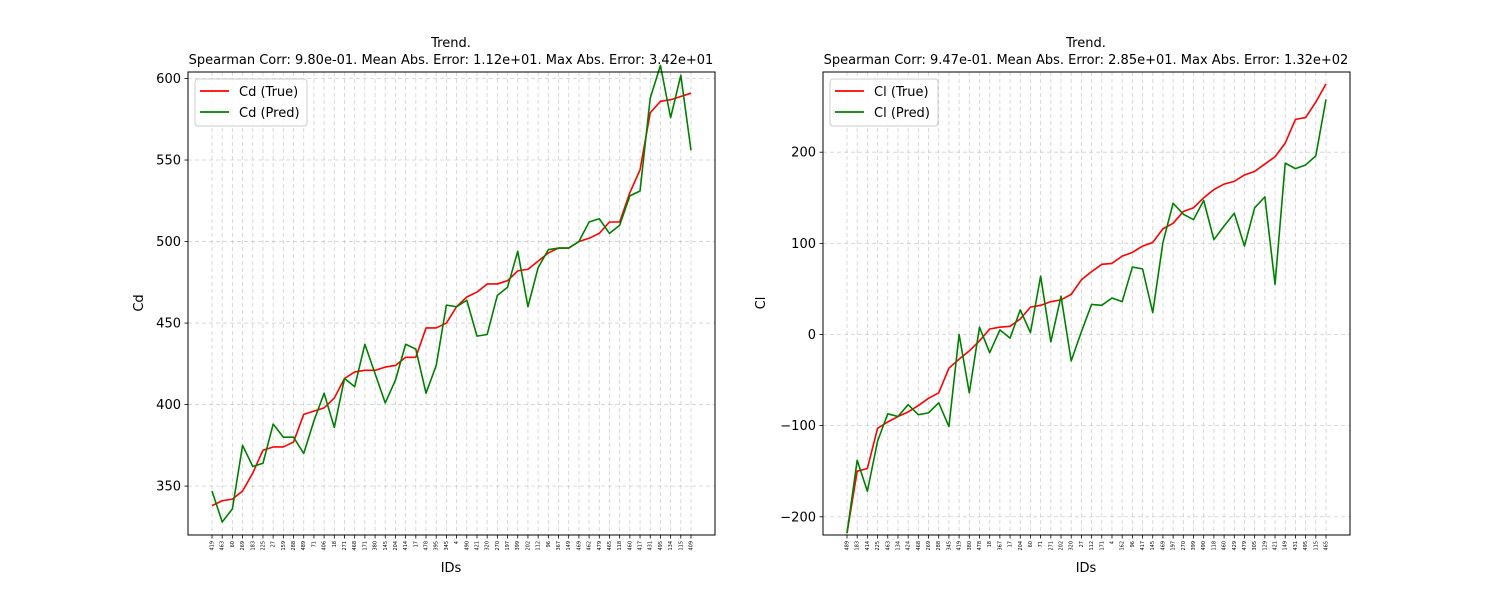 Image resolution: width=1500 pixels, height=600 pixels. Describe the element at coordinates (168, 79) in the screenshot. I see `y-tick-label: 600` at that location.